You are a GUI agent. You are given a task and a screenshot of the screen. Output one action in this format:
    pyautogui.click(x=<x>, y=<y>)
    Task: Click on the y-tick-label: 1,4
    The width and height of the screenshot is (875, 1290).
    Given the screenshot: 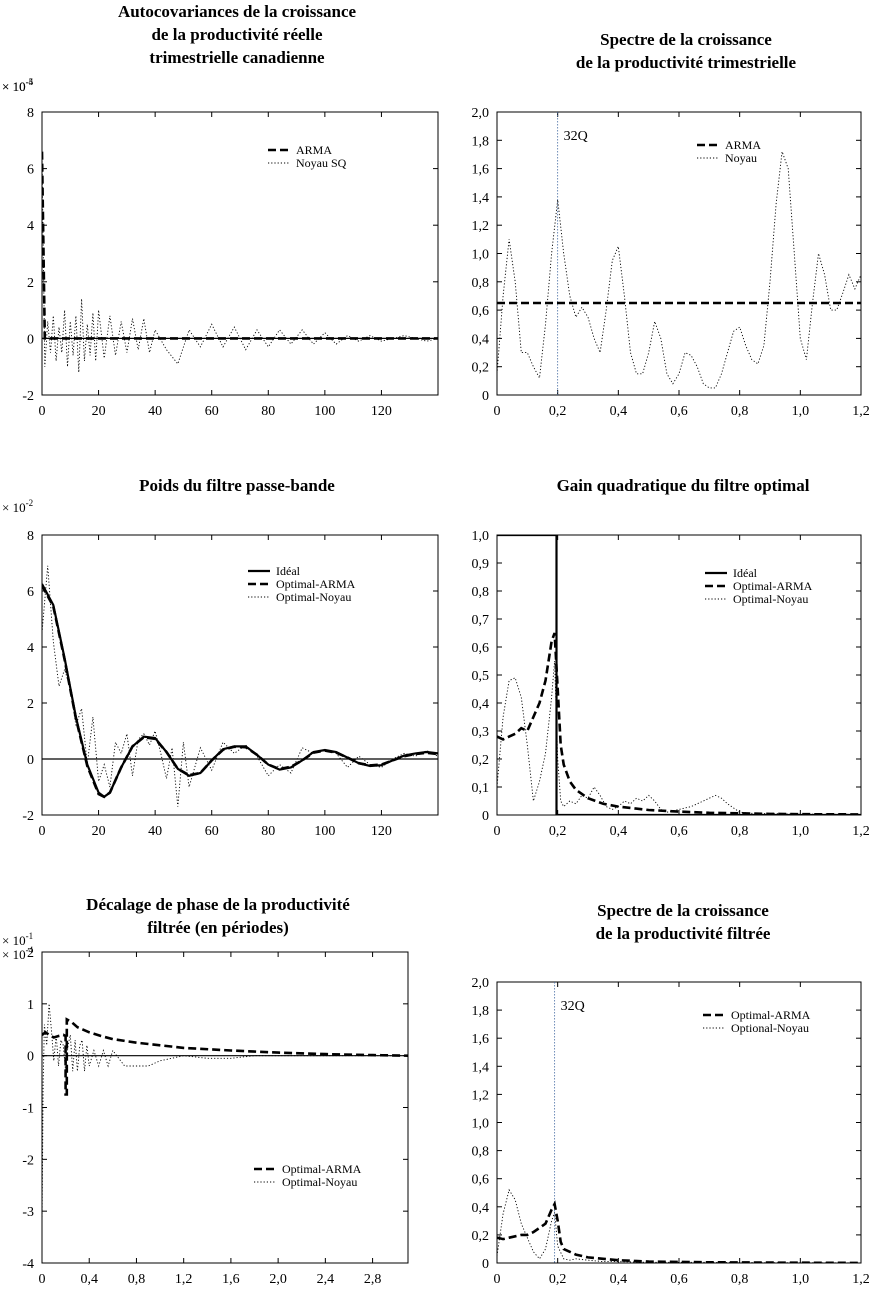 What is the action you would take?
    pyautogui.click(x=481, y=198)
    